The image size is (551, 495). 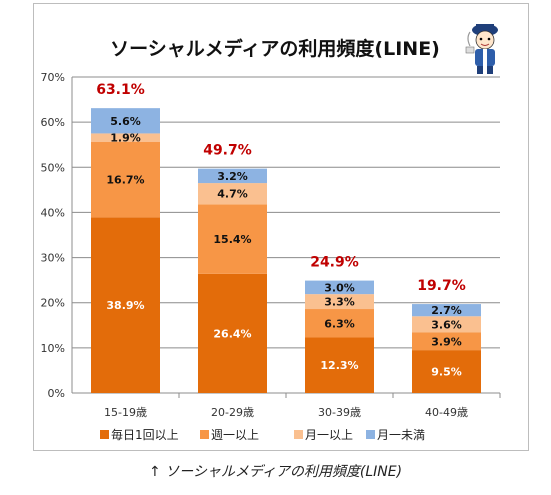 I want to click on data-label: 6.3%, so click(x=339, y=323).